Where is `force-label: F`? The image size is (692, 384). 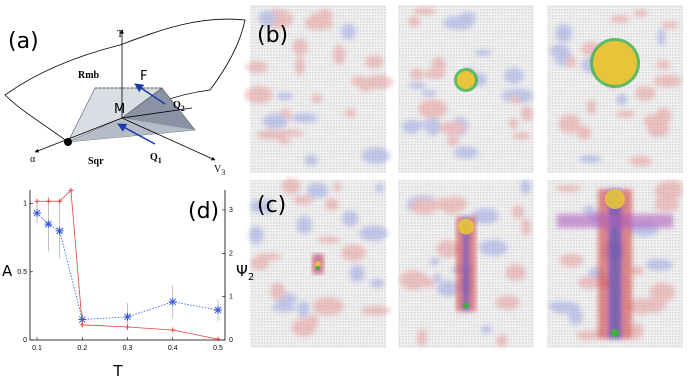 force-label: F is located at coordinates (143, 76).